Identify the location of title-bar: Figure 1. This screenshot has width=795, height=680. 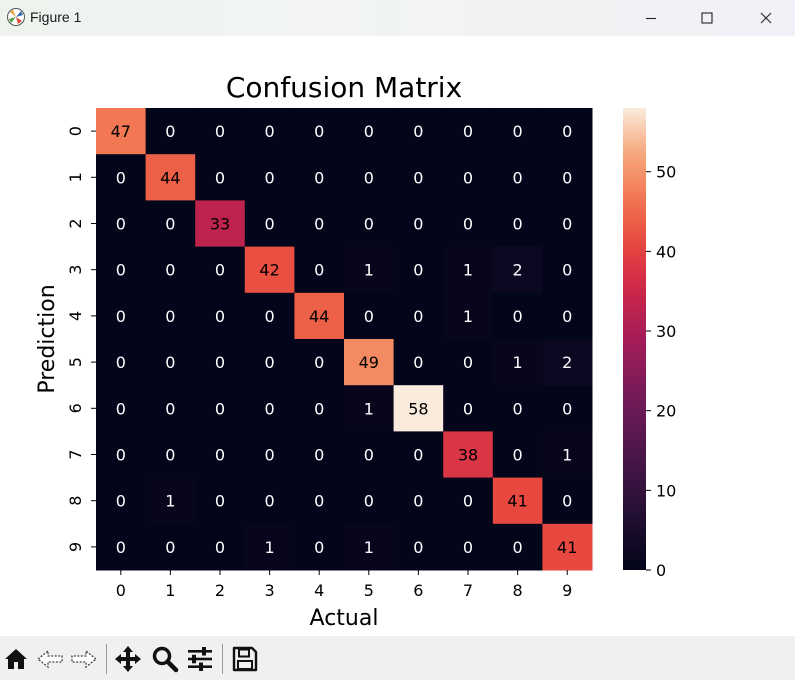
(397, 18).